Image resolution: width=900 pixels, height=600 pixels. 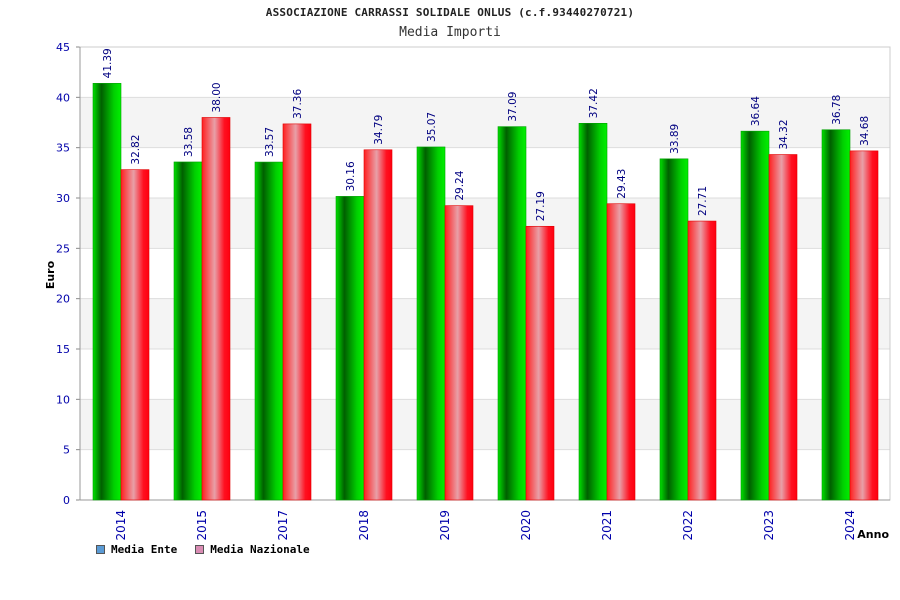 I want to click on data-label: 33.89, so click(x=675, y=139).